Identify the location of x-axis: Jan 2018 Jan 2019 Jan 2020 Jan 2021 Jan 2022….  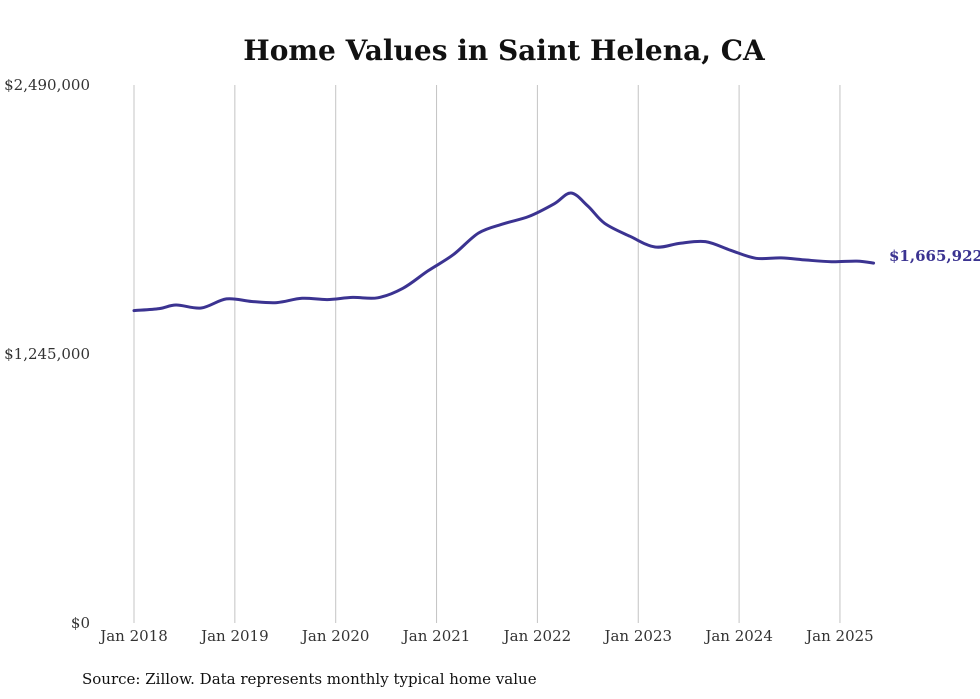
(486, 636).